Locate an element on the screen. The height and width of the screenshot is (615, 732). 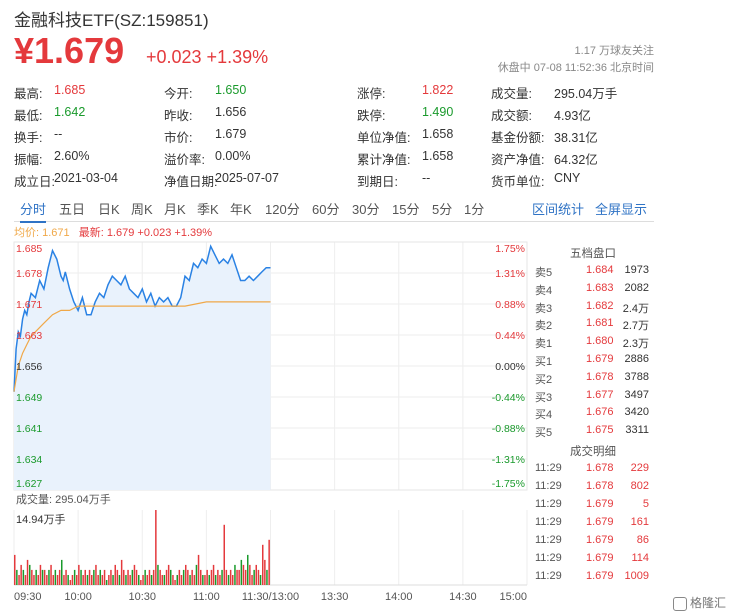
y-axis-tick-label: 1.663 is located at coordinates (29, 336).